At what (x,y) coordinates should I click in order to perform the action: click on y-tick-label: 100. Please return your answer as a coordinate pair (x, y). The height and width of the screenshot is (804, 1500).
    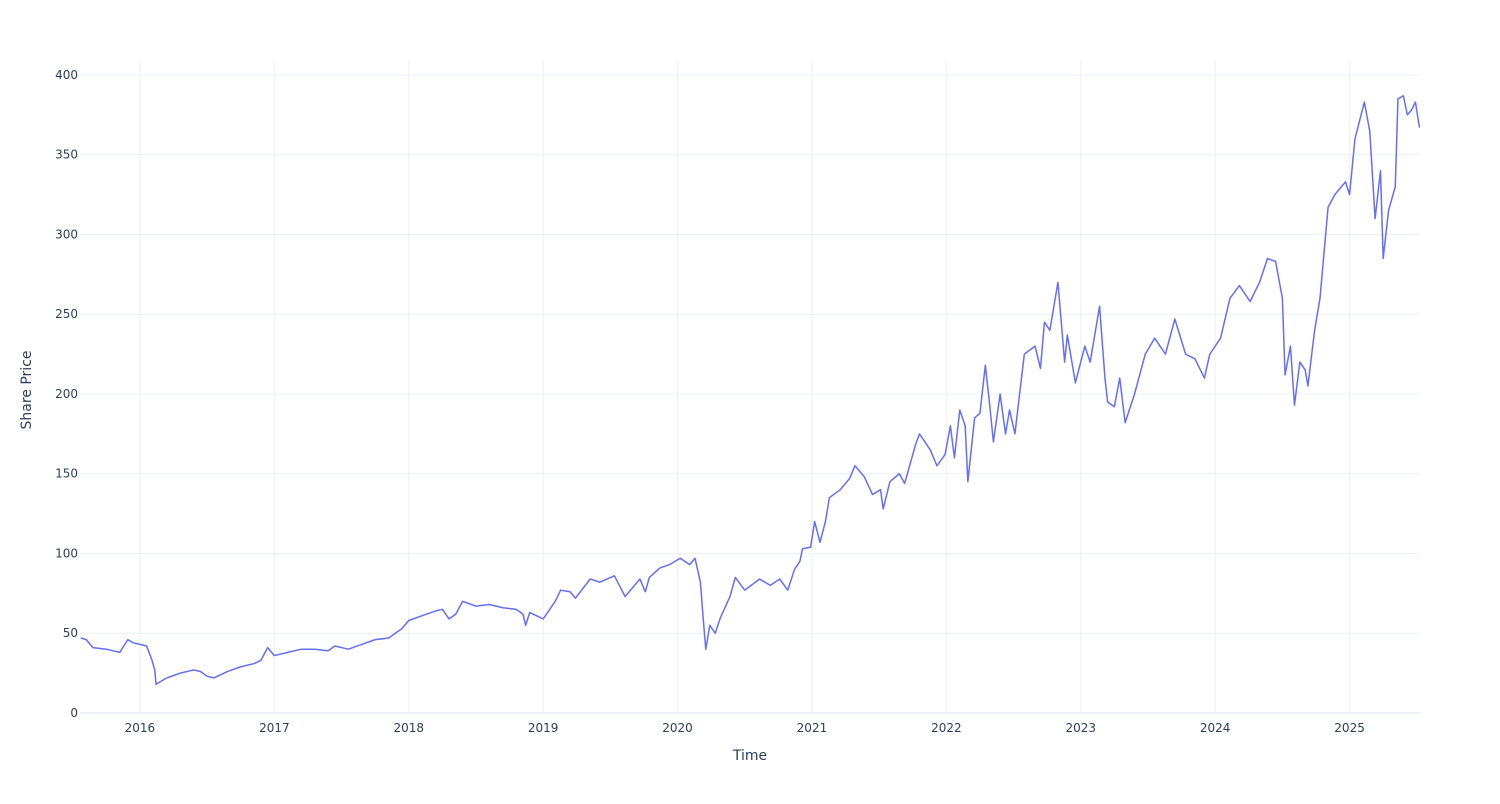
    Looking at the image, I should click on (66, 553).